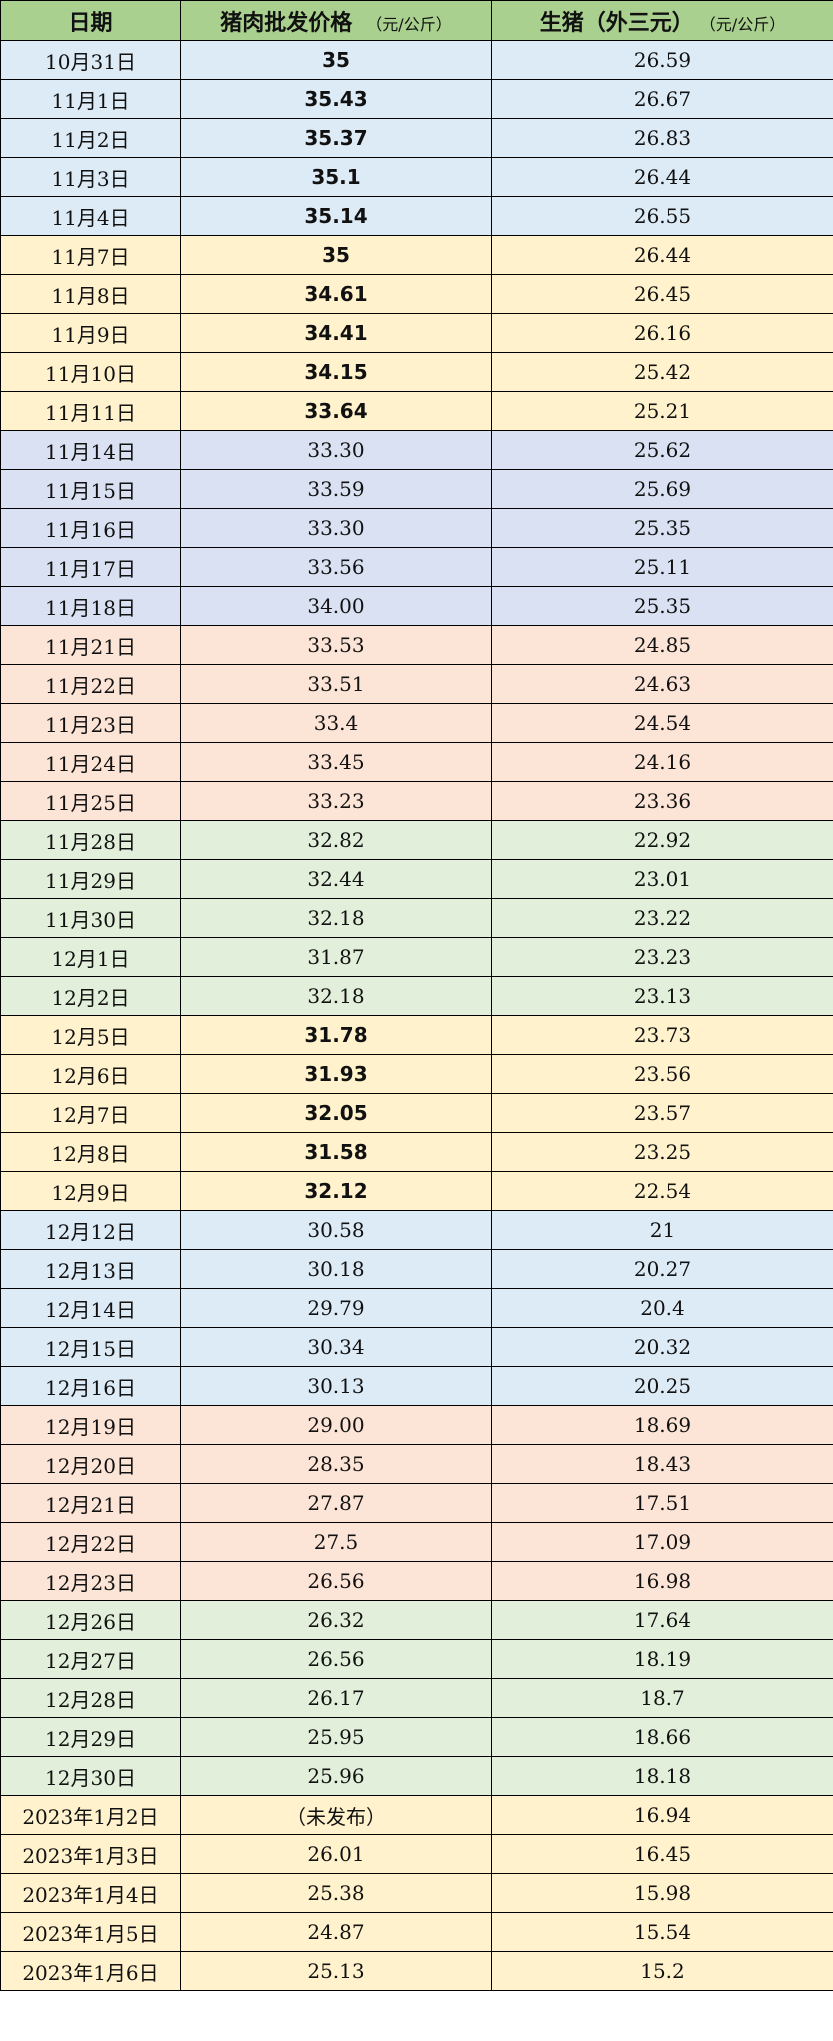 The height and width of the screenshot is (2041, 833). What do you see at coordinates (416, 333) in the screenshot?
I see `table-row: 11月9日 34.41 26.16` at bounding box center [416, 333].